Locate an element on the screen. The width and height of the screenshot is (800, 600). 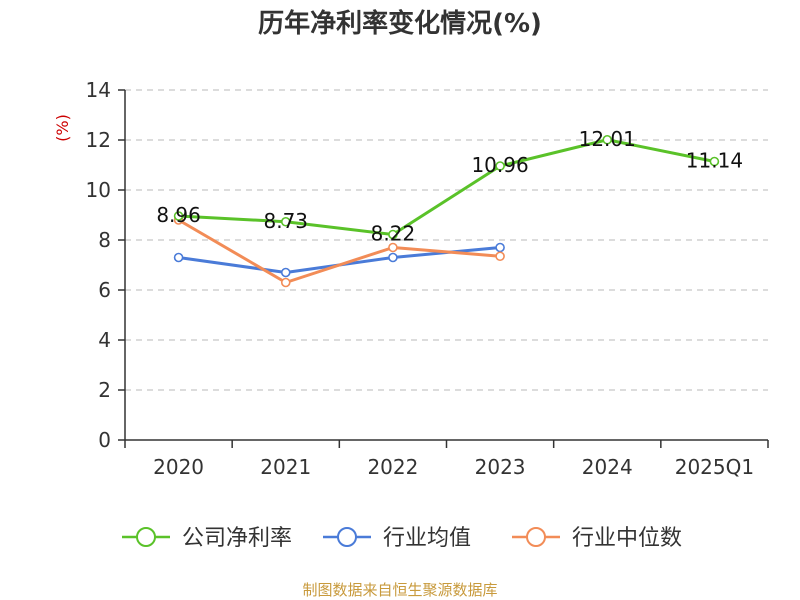
x-tick-label: 2024 is located at coordinates (607, 467).